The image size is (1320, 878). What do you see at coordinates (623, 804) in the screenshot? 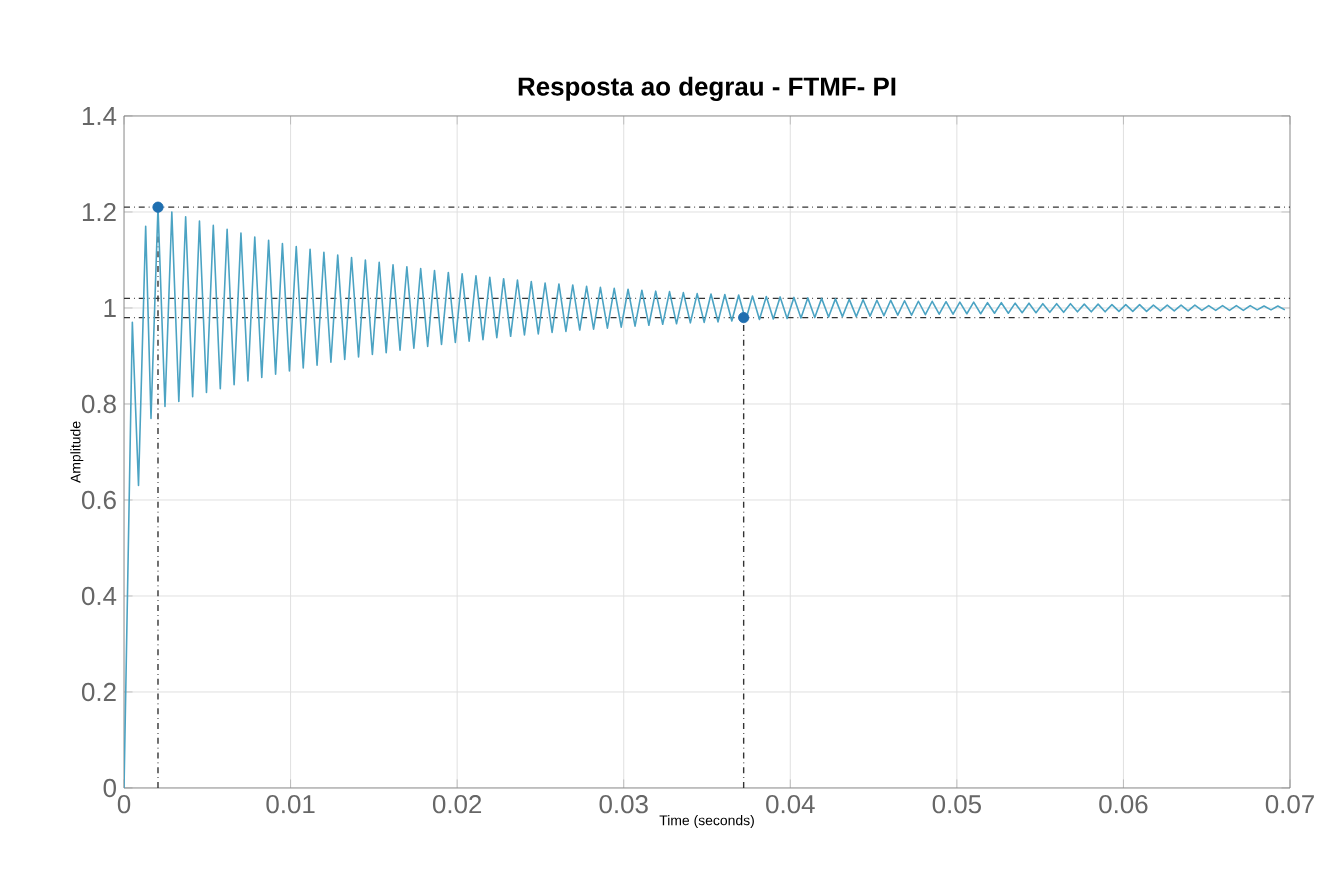
I see `x-tick-label: 0.03` at bounding box center [623, 804].